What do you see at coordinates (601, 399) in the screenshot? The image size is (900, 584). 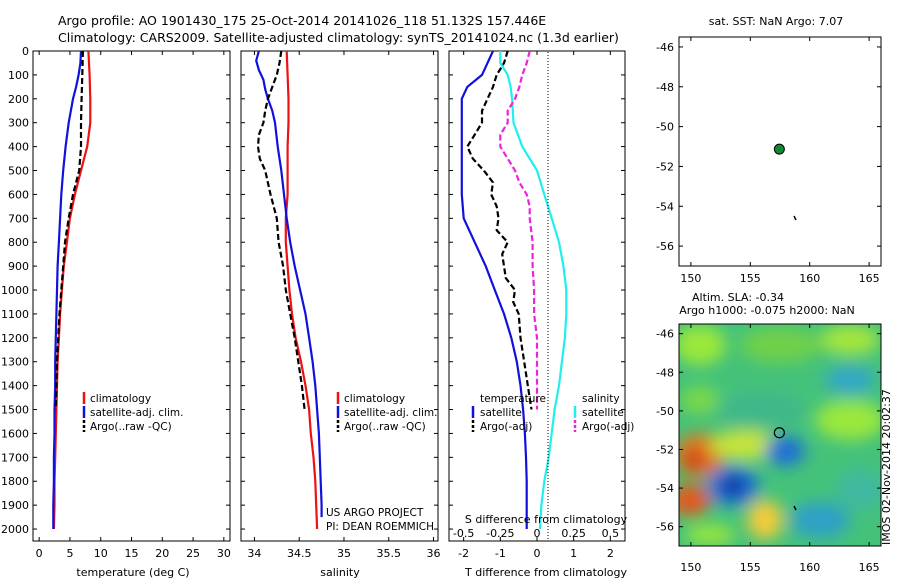 I see `legend-salinity-title: salinity` at bounding box center [601, 399].